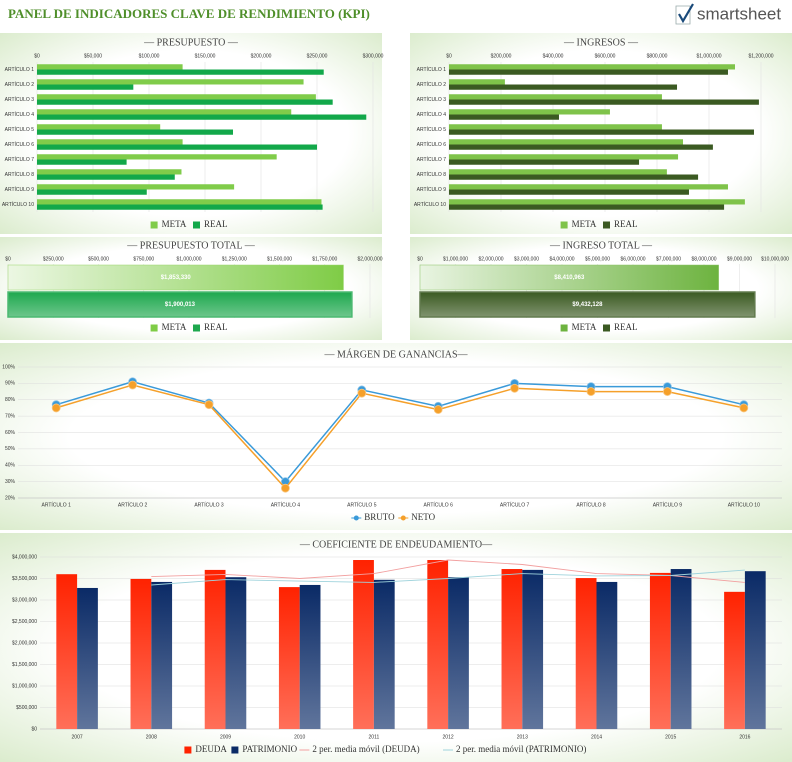 The image size is (792, 762). What do you see at coordinates (24, 643) in the screenshot?
I see `y-tick-label: $2,000,000` at bounding box center [24, 643].